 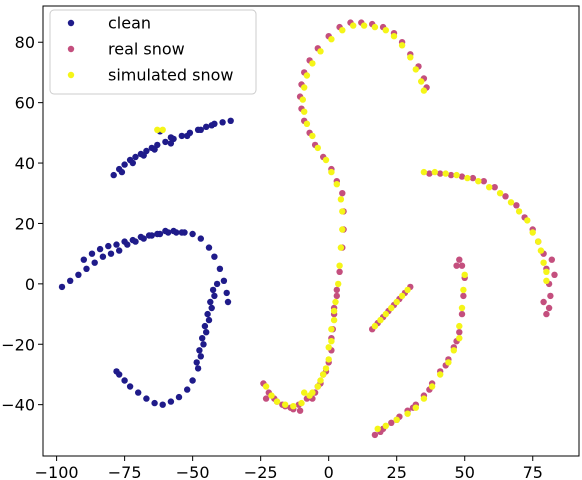 I want to click on x-tick-label: −75, so click(x=125, y=471).